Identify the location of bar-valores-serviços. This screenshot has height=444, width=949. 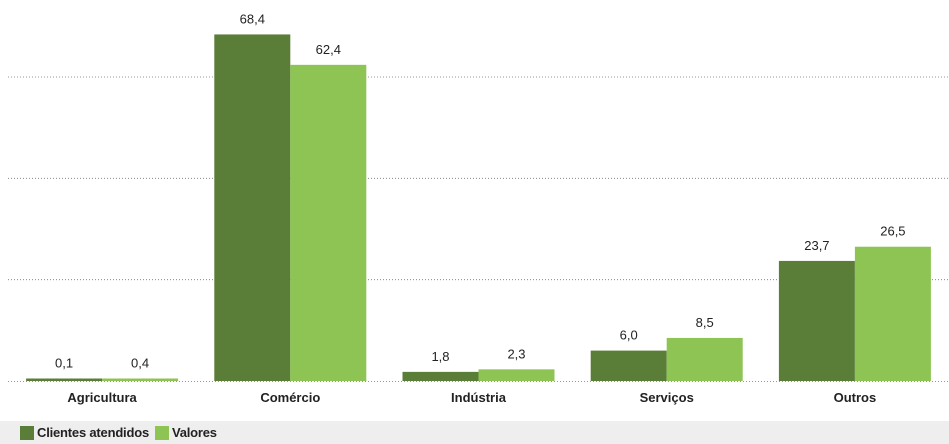
(704, 359).